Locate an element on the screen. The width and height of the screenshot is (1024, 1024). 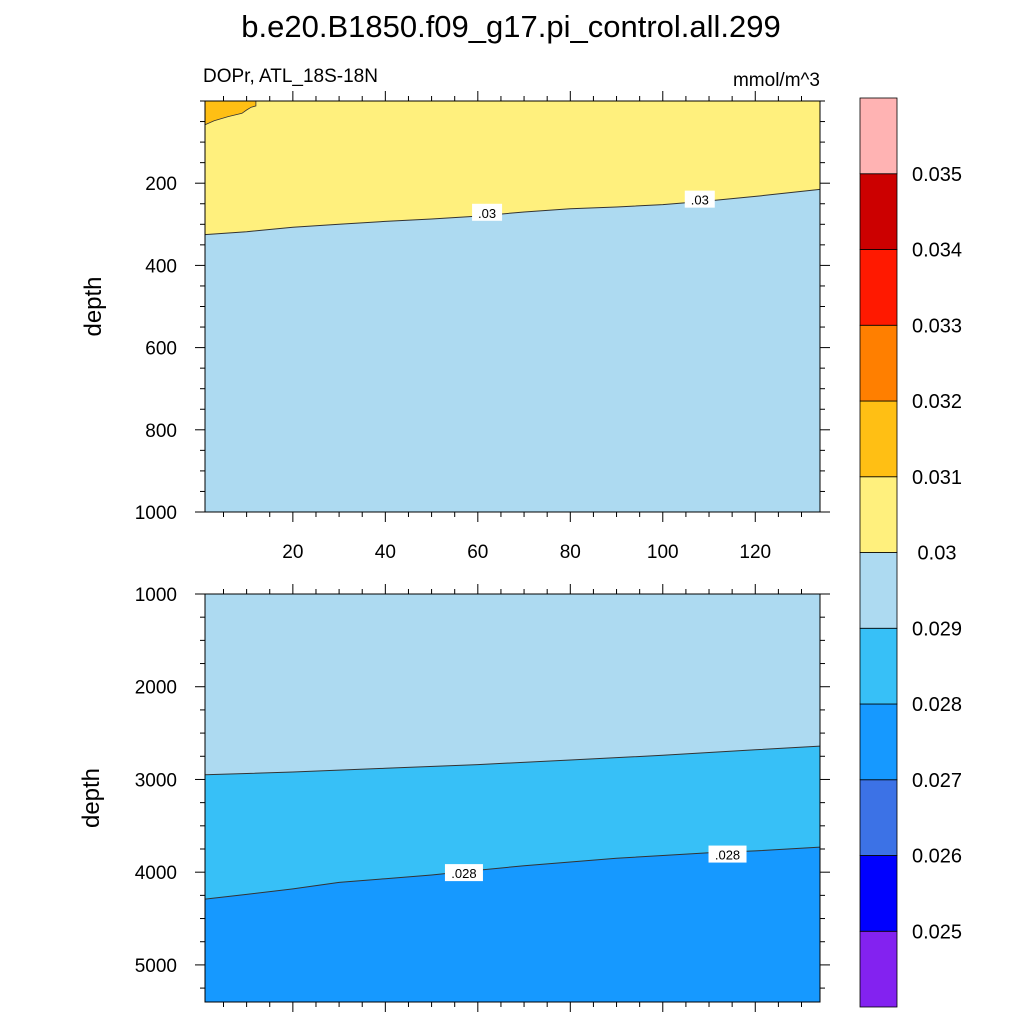
units-label: mmol/m^3 is located at coordinates (776, 80).